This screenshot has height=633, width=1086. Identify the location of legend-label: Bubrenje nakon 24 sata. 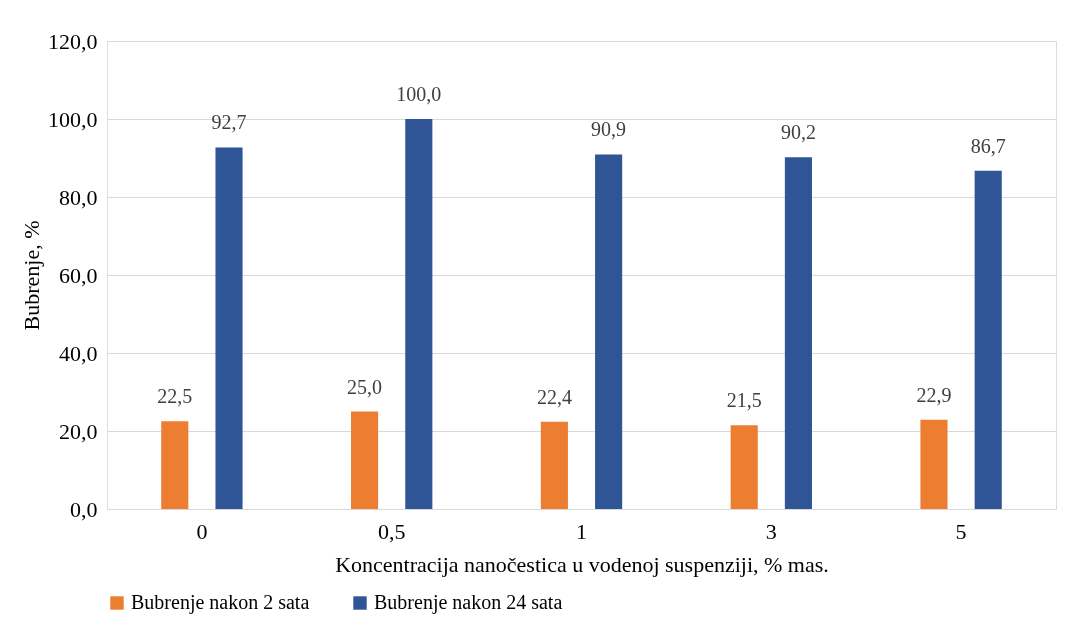
(468, 602).